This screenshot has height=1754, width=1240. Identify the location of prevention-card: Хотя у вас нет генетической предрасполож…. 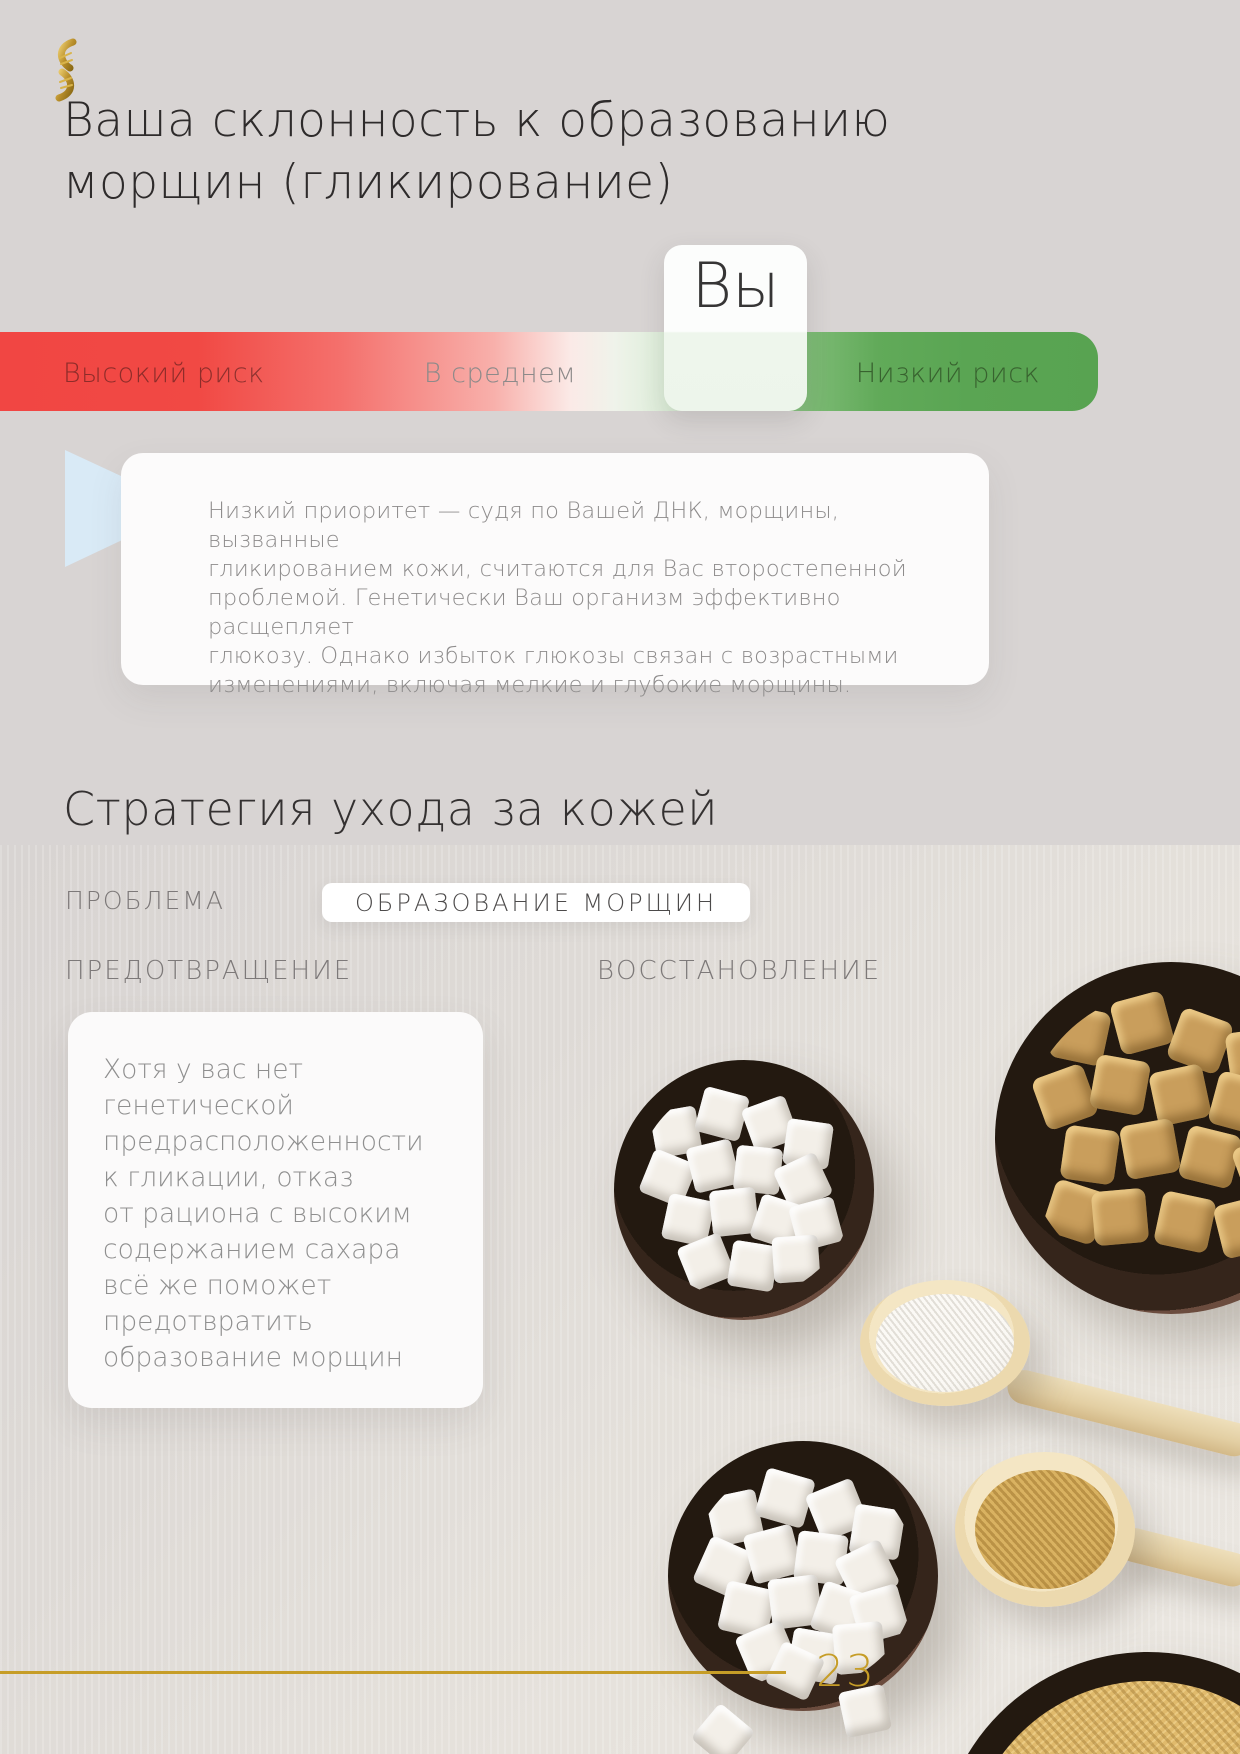
(275, 1210).